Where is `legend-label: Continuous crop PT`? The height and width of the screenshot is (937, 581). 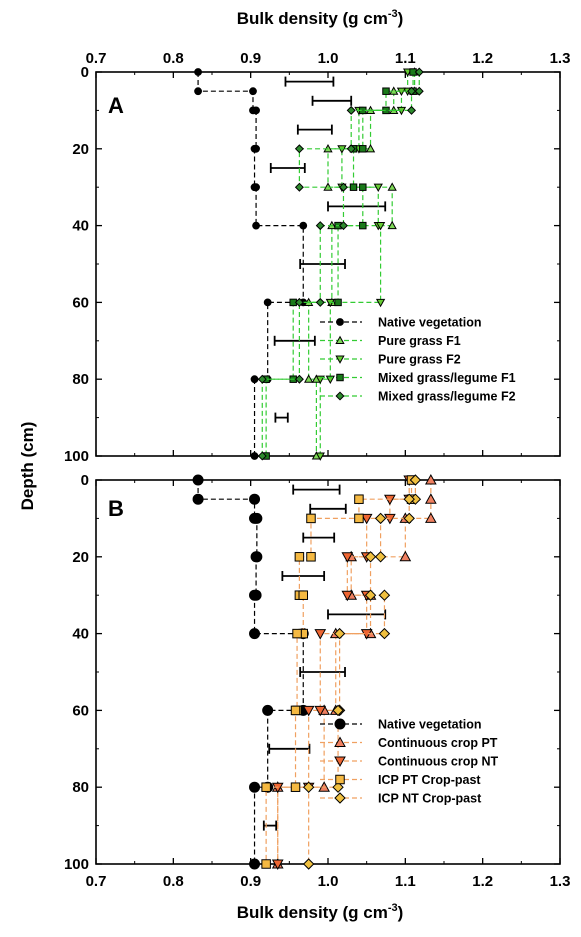 legend-label: Continuous crop PT is located at coordinates (438, 743).